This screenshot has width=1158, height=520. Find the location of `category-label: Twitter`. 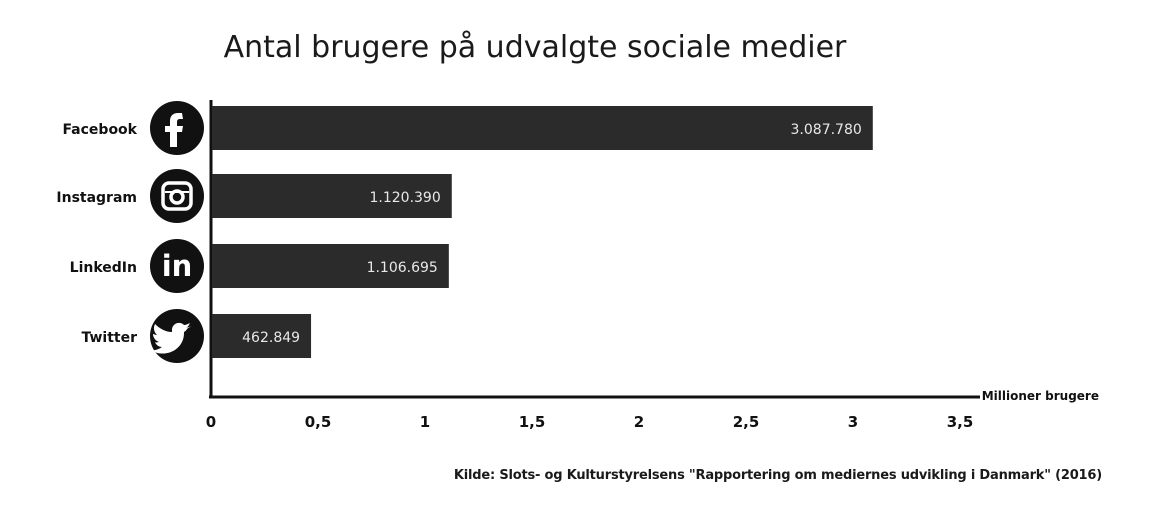

category-label: Twitter is located at coordinates (109, 338).